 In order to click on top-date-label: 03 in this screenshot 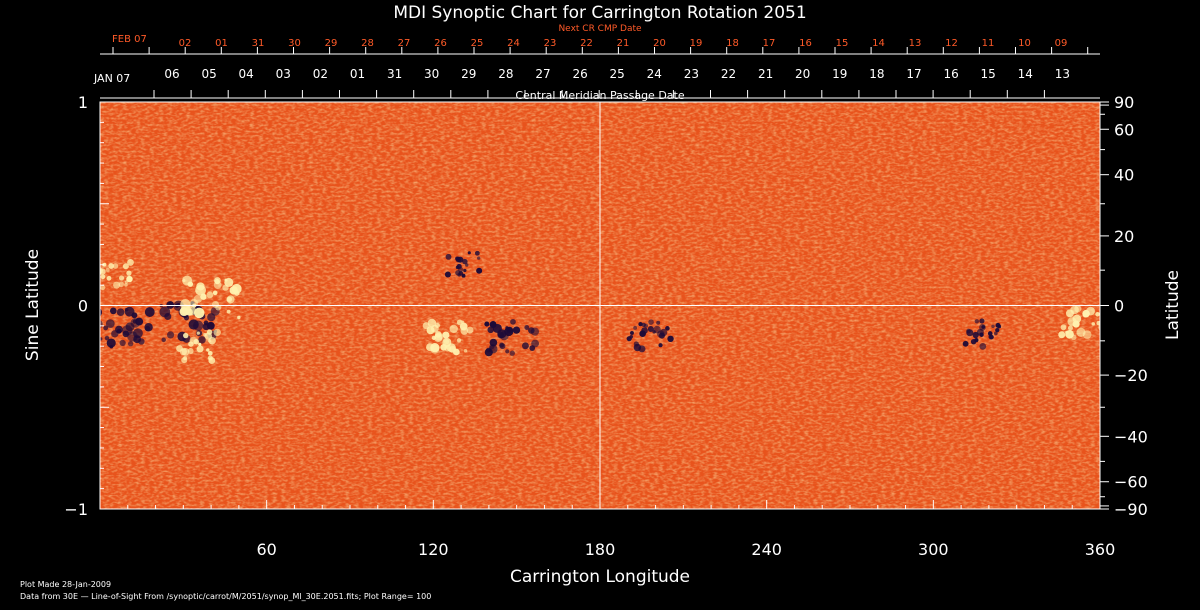, I will do `click(283, 74)`.